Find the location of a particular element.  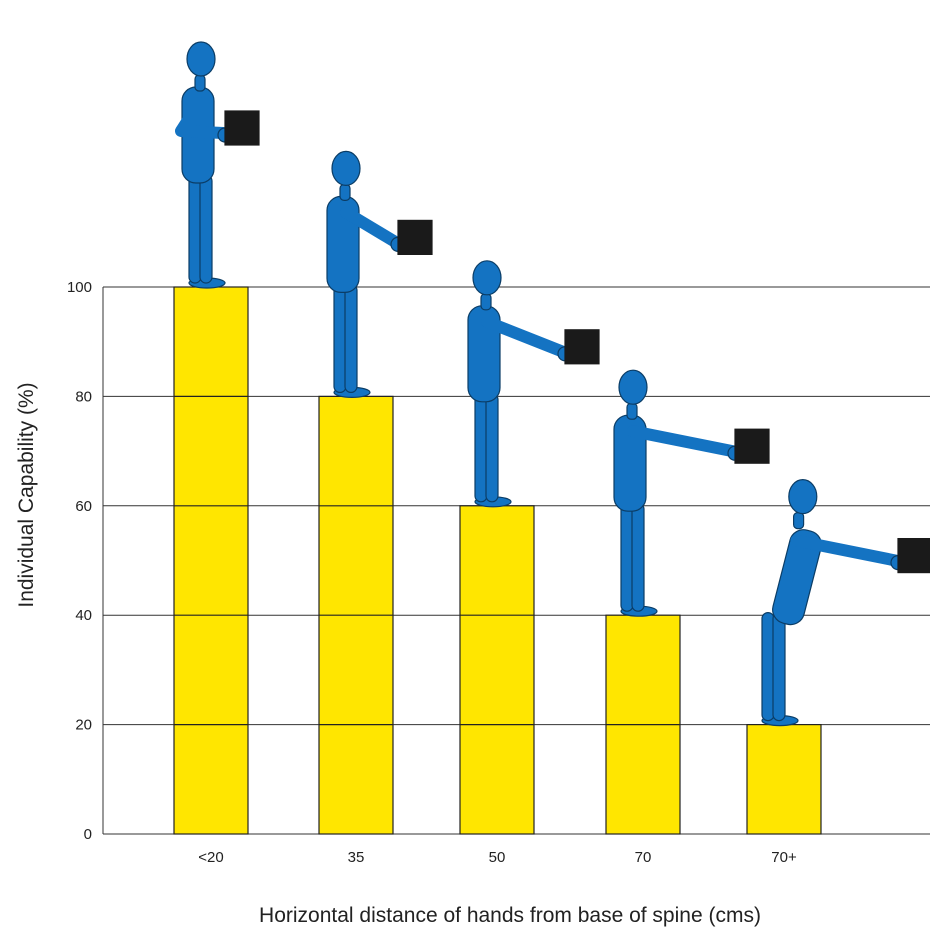

x-tick-label: 50 is located at coordinates (497, 857).